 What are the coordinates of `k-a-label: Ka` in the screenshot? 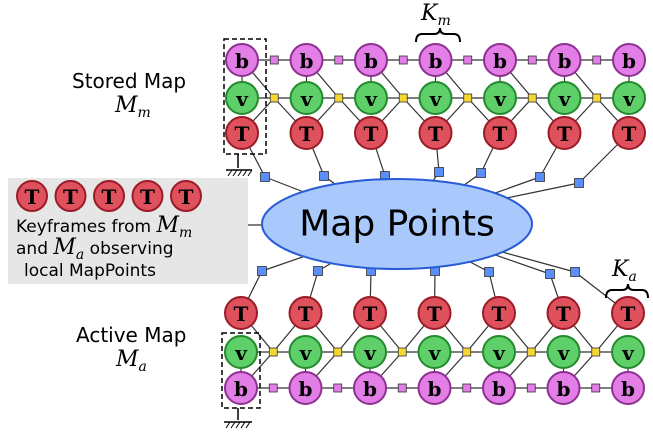 It's located at (624, 271).